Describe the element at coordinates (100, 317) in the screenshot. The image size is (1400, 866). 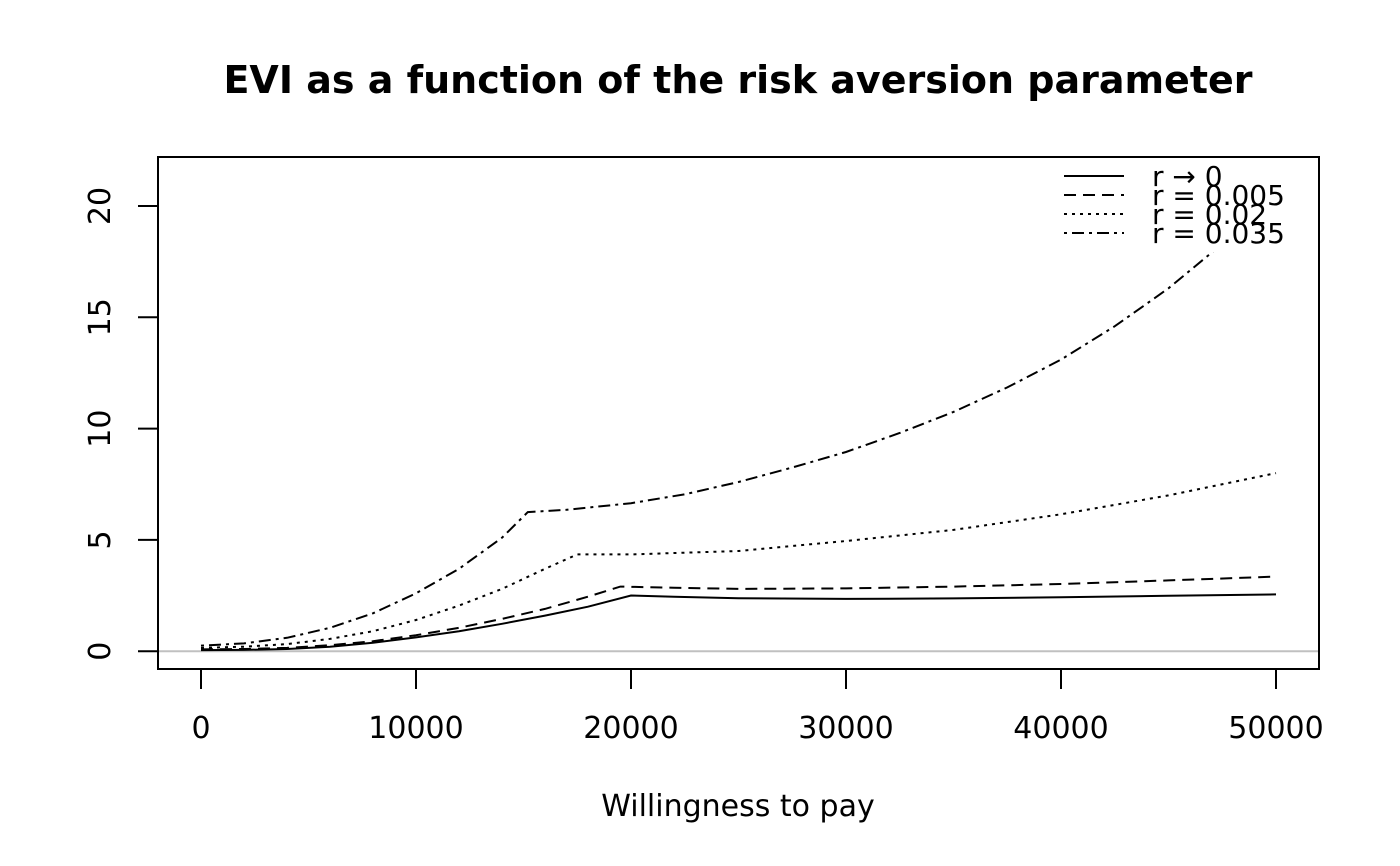
I see `y-tick-label-3: 15` at that location.